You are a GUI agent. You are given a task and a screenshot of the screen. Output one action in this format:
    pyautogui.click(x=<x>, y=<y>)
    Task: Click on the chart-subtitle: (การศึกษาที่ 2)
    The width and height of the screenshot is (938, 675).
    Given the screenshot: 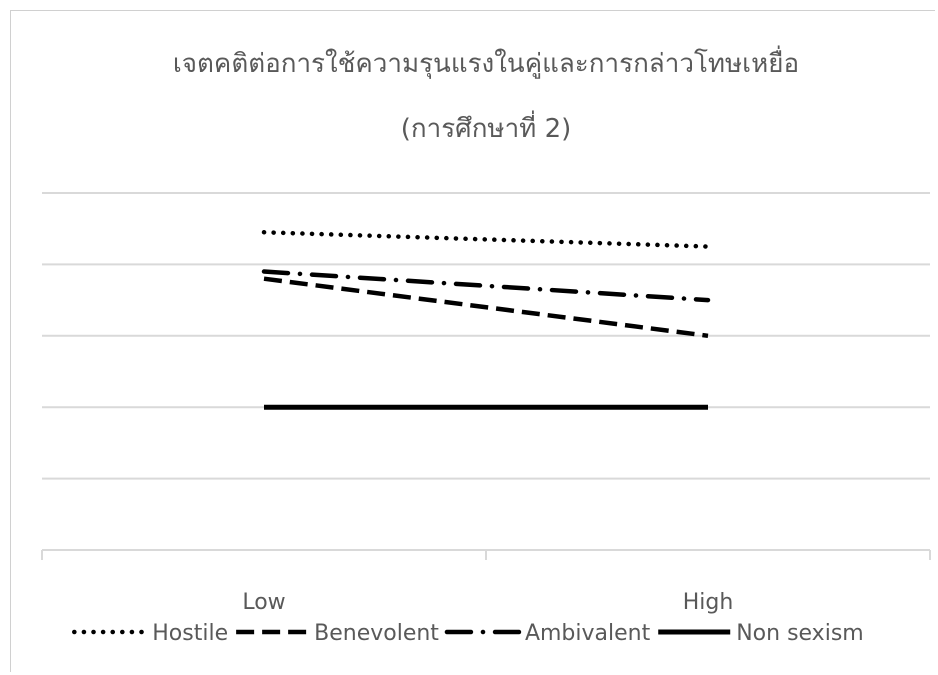 What is the action you would take?
    pyautogui.click(x=486, y=127)
    